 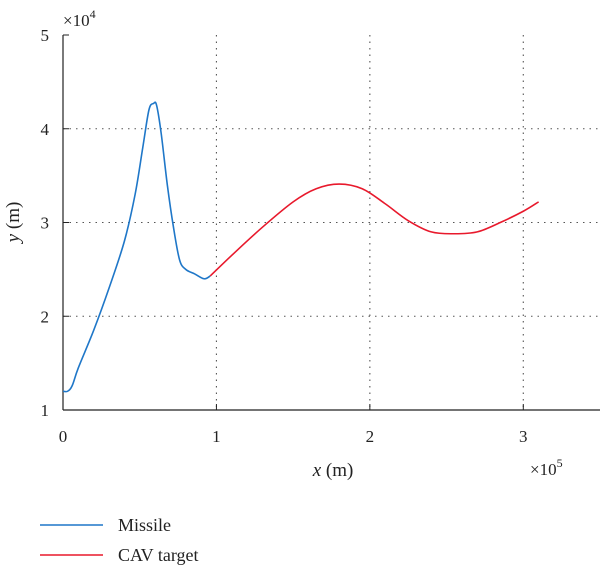 What do you see at coordinates (45, 316) in the screenshot?
I see `y-tick-label: 2` at bounding box center [45, 316].